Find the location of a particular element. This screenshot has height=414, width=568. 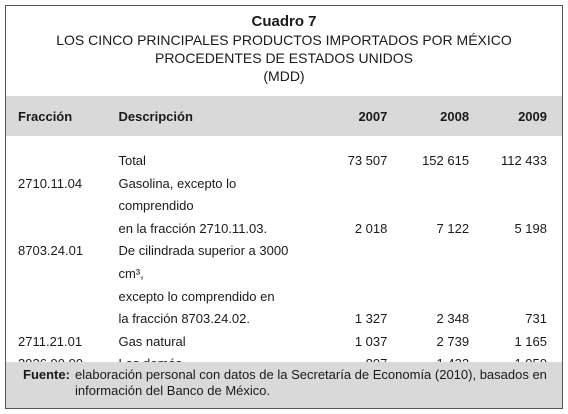

value-cell: 2 739 is located at coordinates (453, 341).